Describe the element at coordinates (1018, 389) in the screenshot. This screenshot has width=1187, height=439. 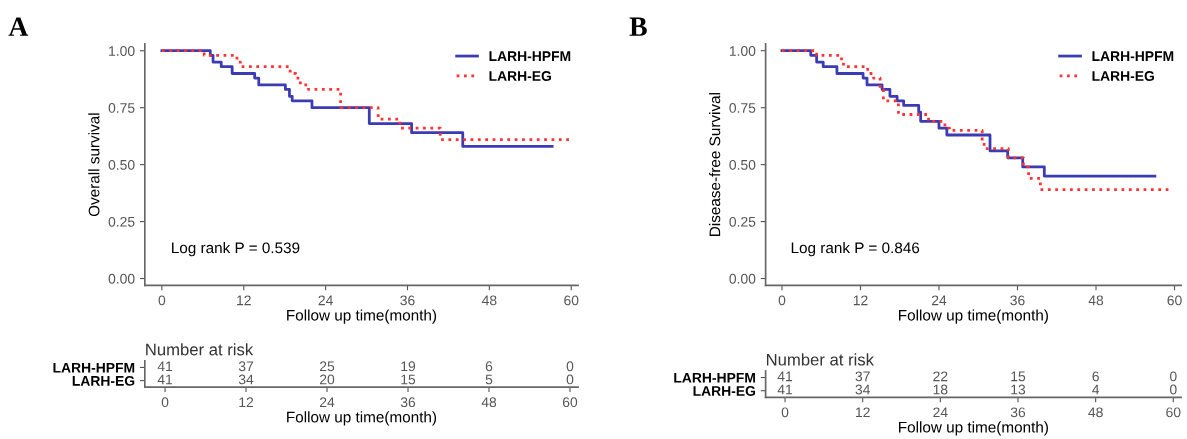
I see `data-label: 13` at that location.